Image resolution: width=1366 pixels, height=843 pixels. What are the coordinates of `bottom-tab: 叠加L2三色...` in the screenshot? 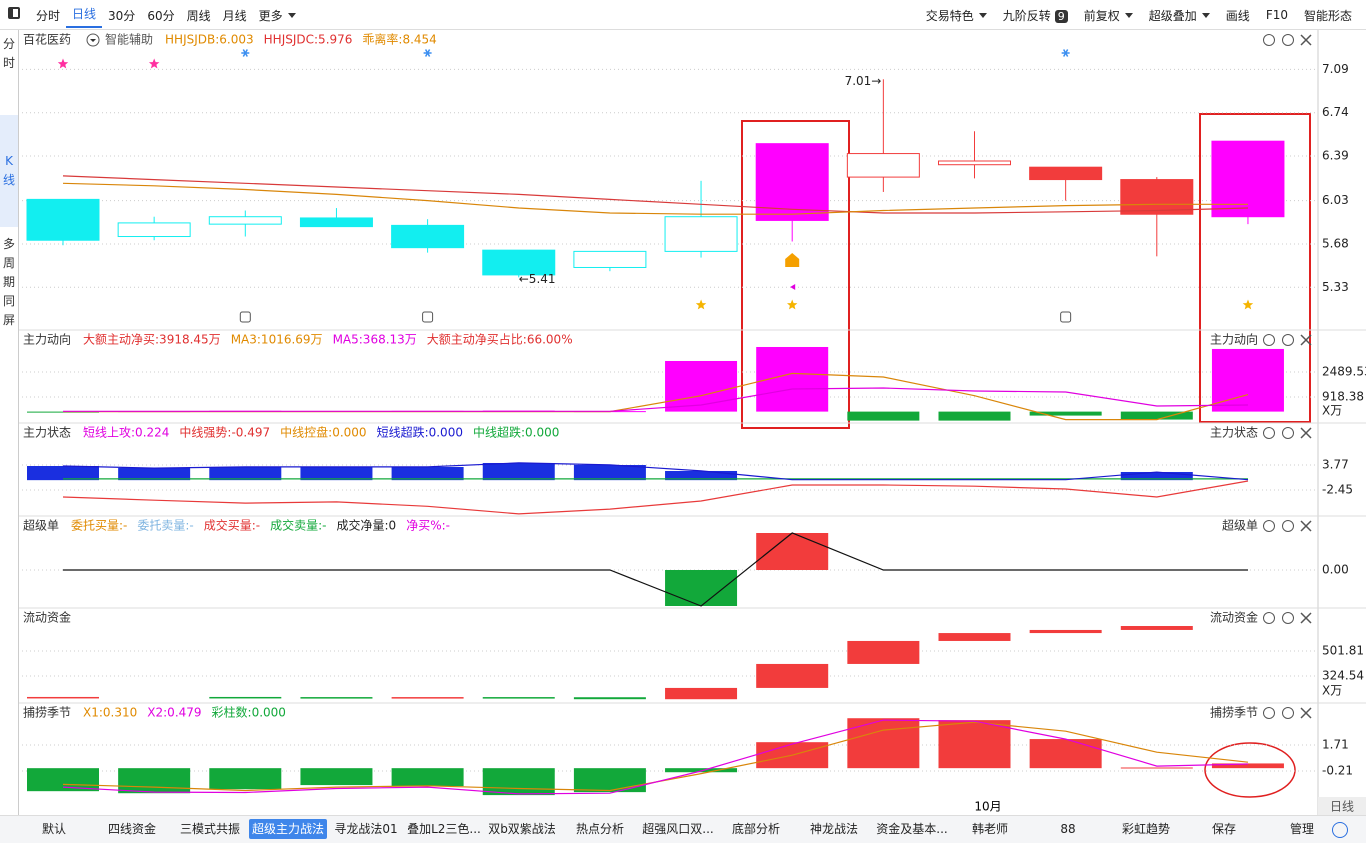 It's located at (444, 829).